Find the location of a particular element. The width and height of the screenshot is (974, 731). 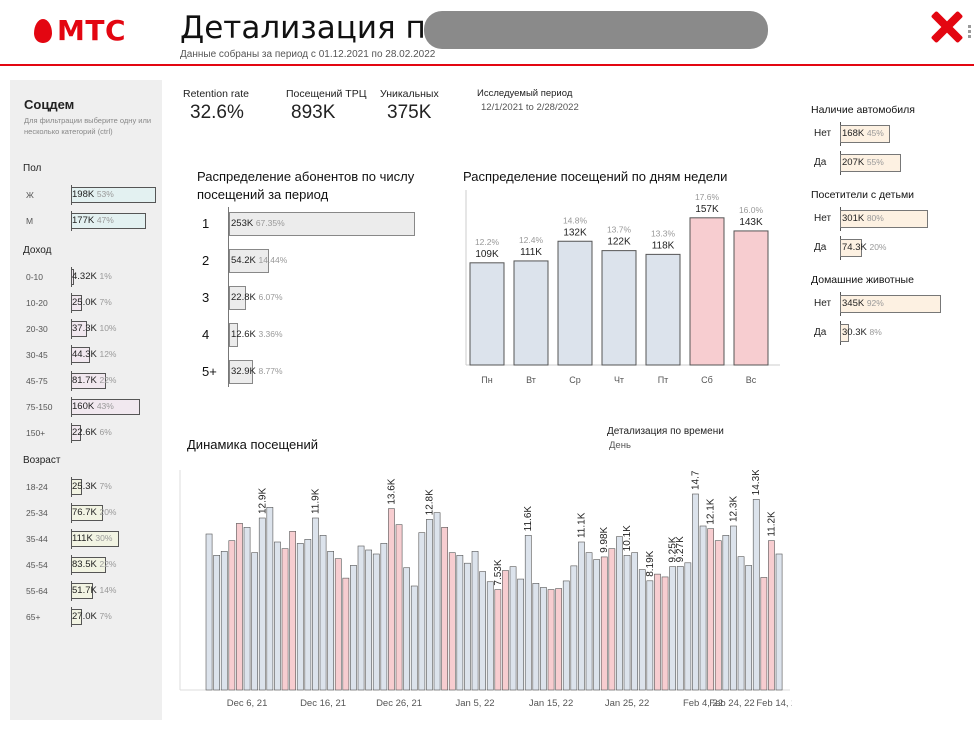

sidebar-filter-row: 45-54 83.5K 22% is located at coordinates (86, 565).